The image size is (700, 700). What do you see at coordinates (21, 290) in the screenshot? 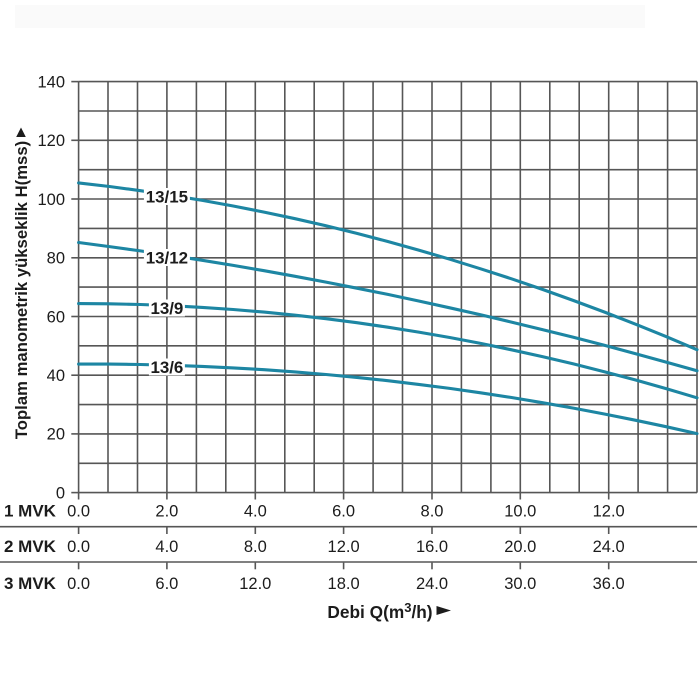
I see `svg-text:Toplam manometrik yükseklik H(: Toplam manometrik yükseklik H(mss)` at bounding box center [21, 290].